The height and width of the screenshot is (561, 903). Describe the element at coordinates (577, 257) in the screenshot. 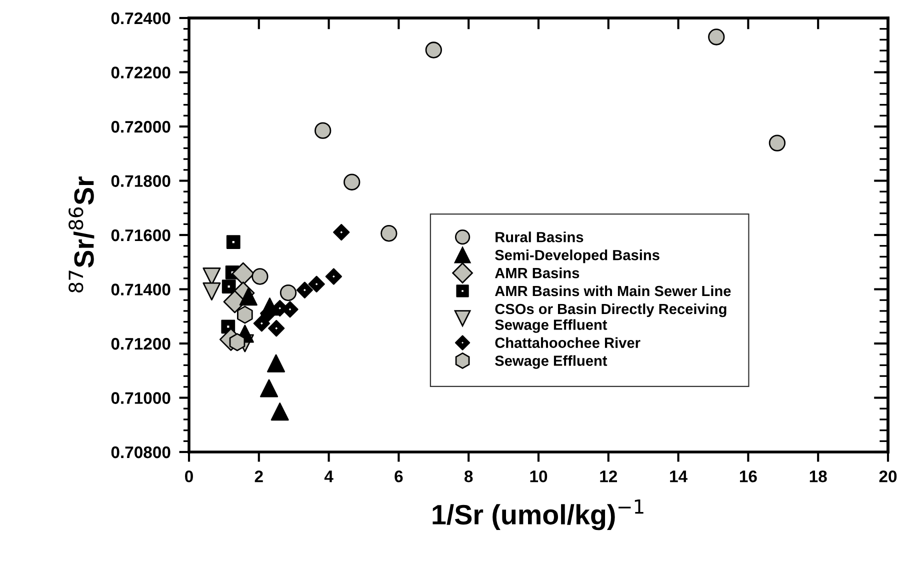

I see `legend-label: Semi-Developed Basins` at that location.